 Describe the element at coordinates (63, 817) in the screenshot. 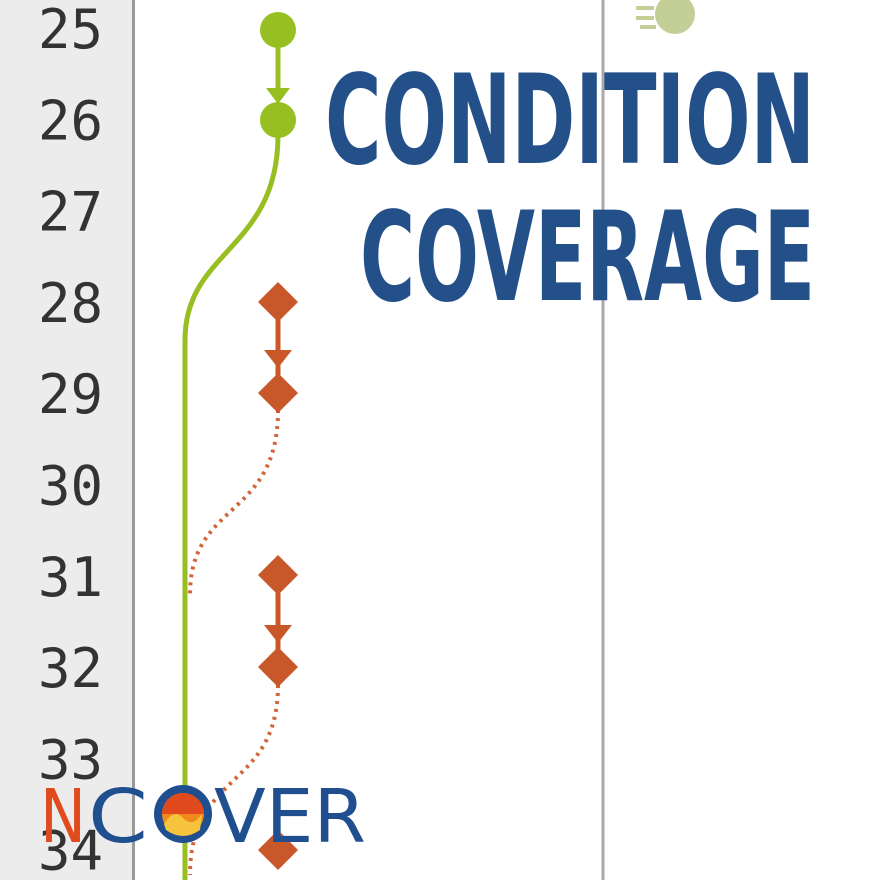

I see `logo-letter: N` at that location.